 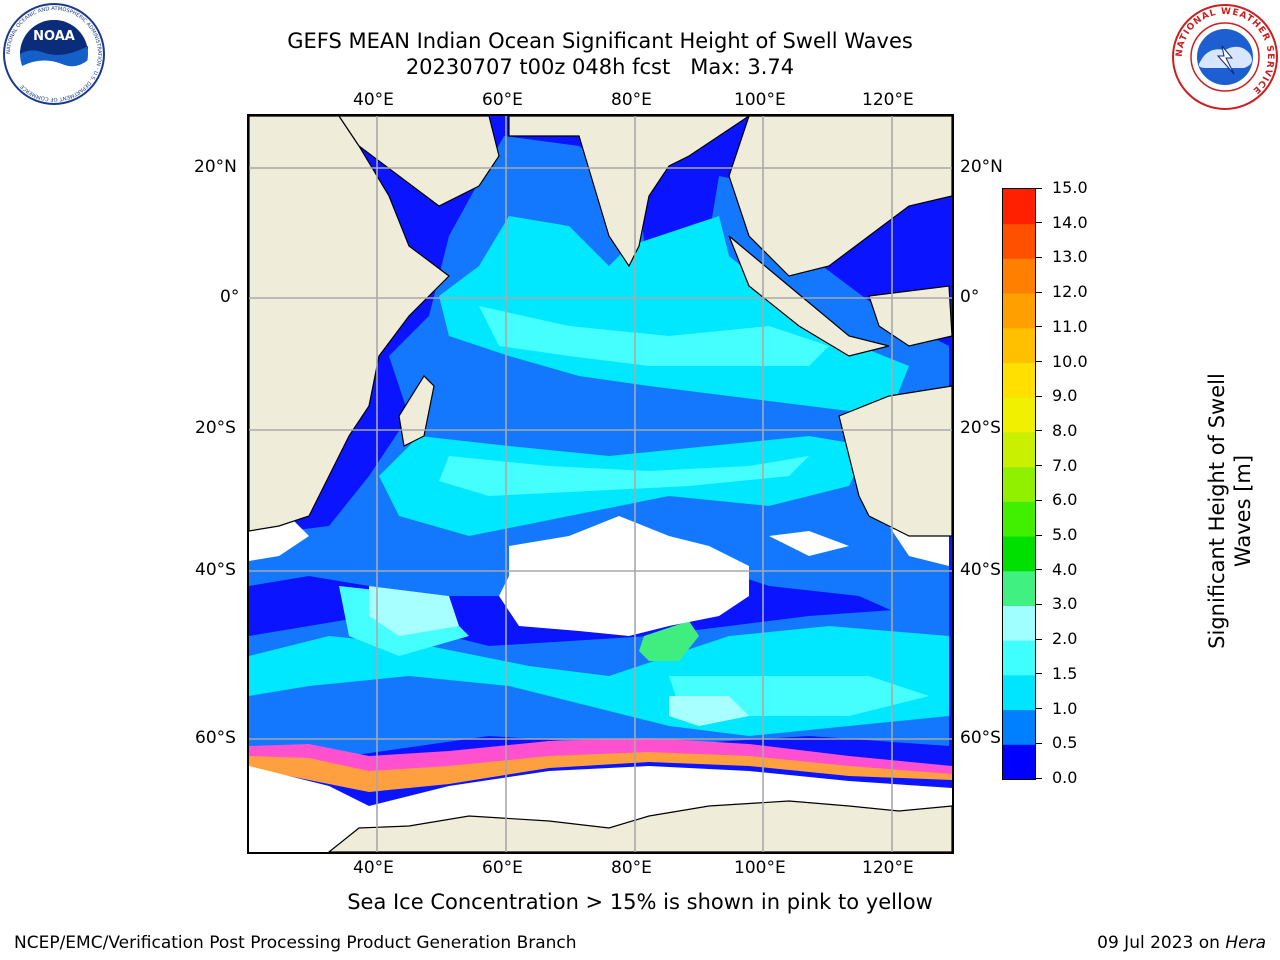 I want to click on colorbar-tick-label: 6.0, so click(x=1065, y=500).